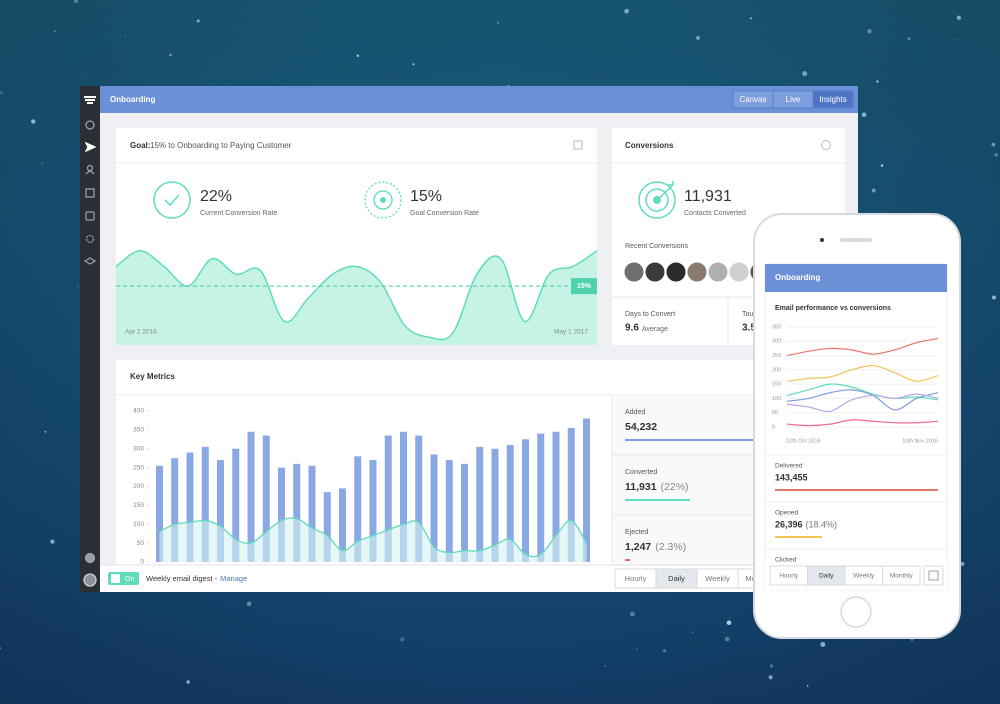 Image resolution: width=1000 pixels, height=704 pixels. What do you see at coordinates (638, 547) in the screenshot?
I see `metric-value: 1,247` at bounding box center [638, 547].